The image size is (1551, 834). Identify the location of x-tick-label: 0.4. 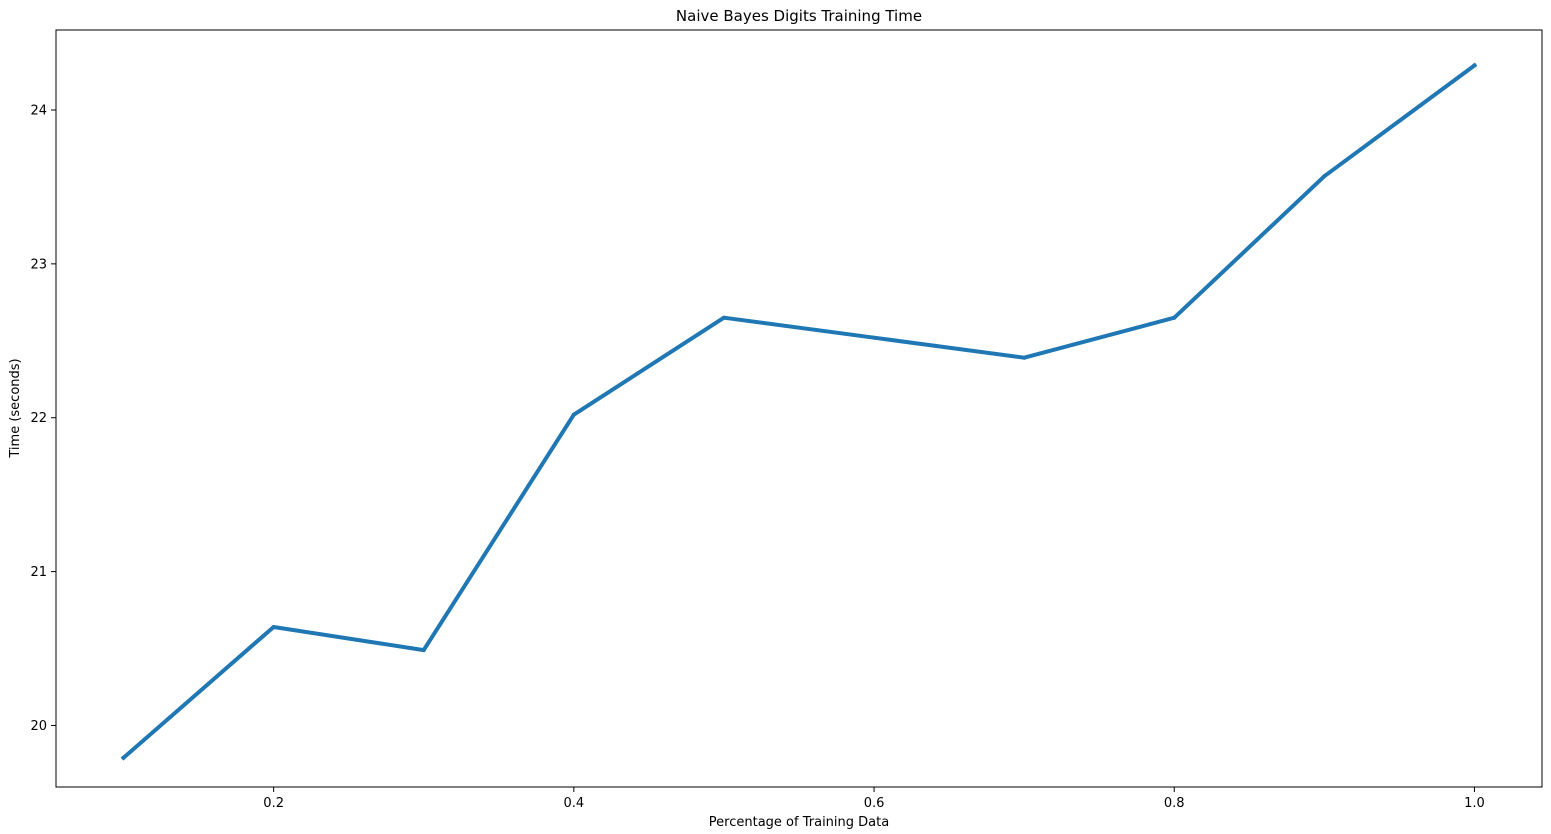
(574, 803).